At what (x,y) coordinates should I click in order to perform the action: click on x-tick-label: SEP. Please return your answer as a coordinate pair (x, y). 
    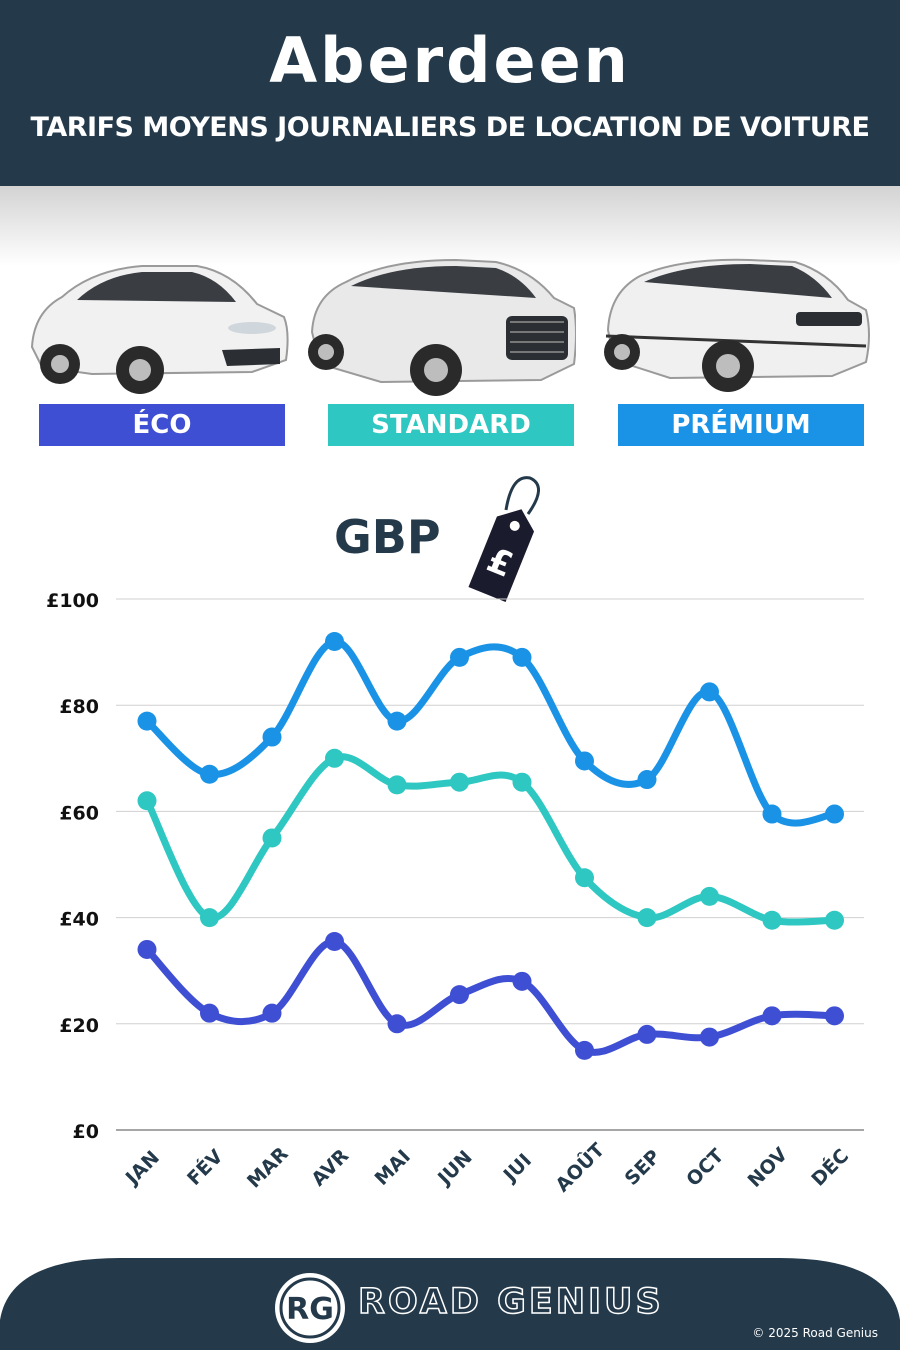
    Looking at the image, I should click on (643, 1168).